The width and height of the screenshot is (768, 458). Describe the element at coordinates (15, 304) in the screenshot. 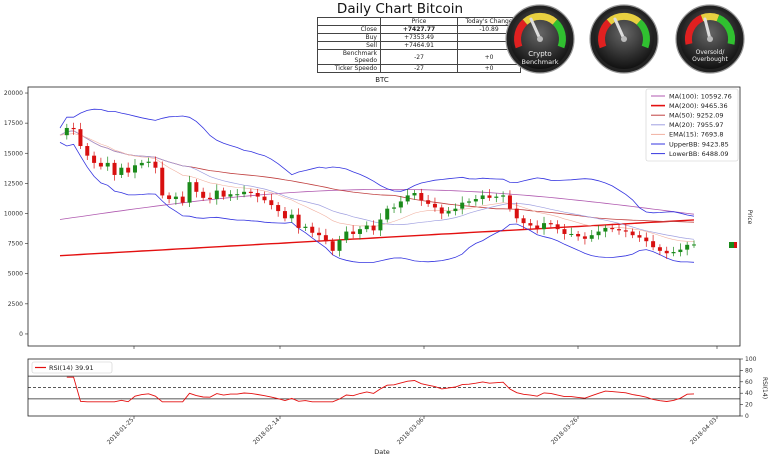

I see `y-tick-label: 2500` at that location.